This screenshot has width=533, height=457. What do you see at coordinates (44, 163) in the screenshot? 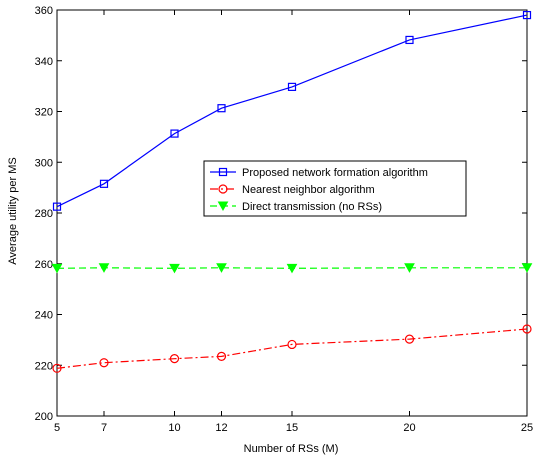
I see `y-tick-label: 300` at bounding box center [44, 163].